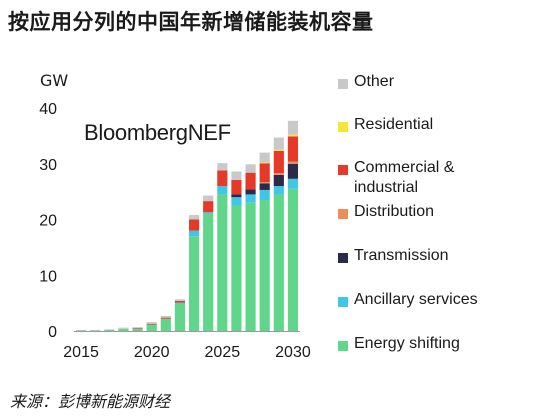 Image resolution: width=535 pixels, height=418 pixels. Describe the element at coordinates (151, 327) in the screenshot. I see `bar-segment-energy-2020` at that location.